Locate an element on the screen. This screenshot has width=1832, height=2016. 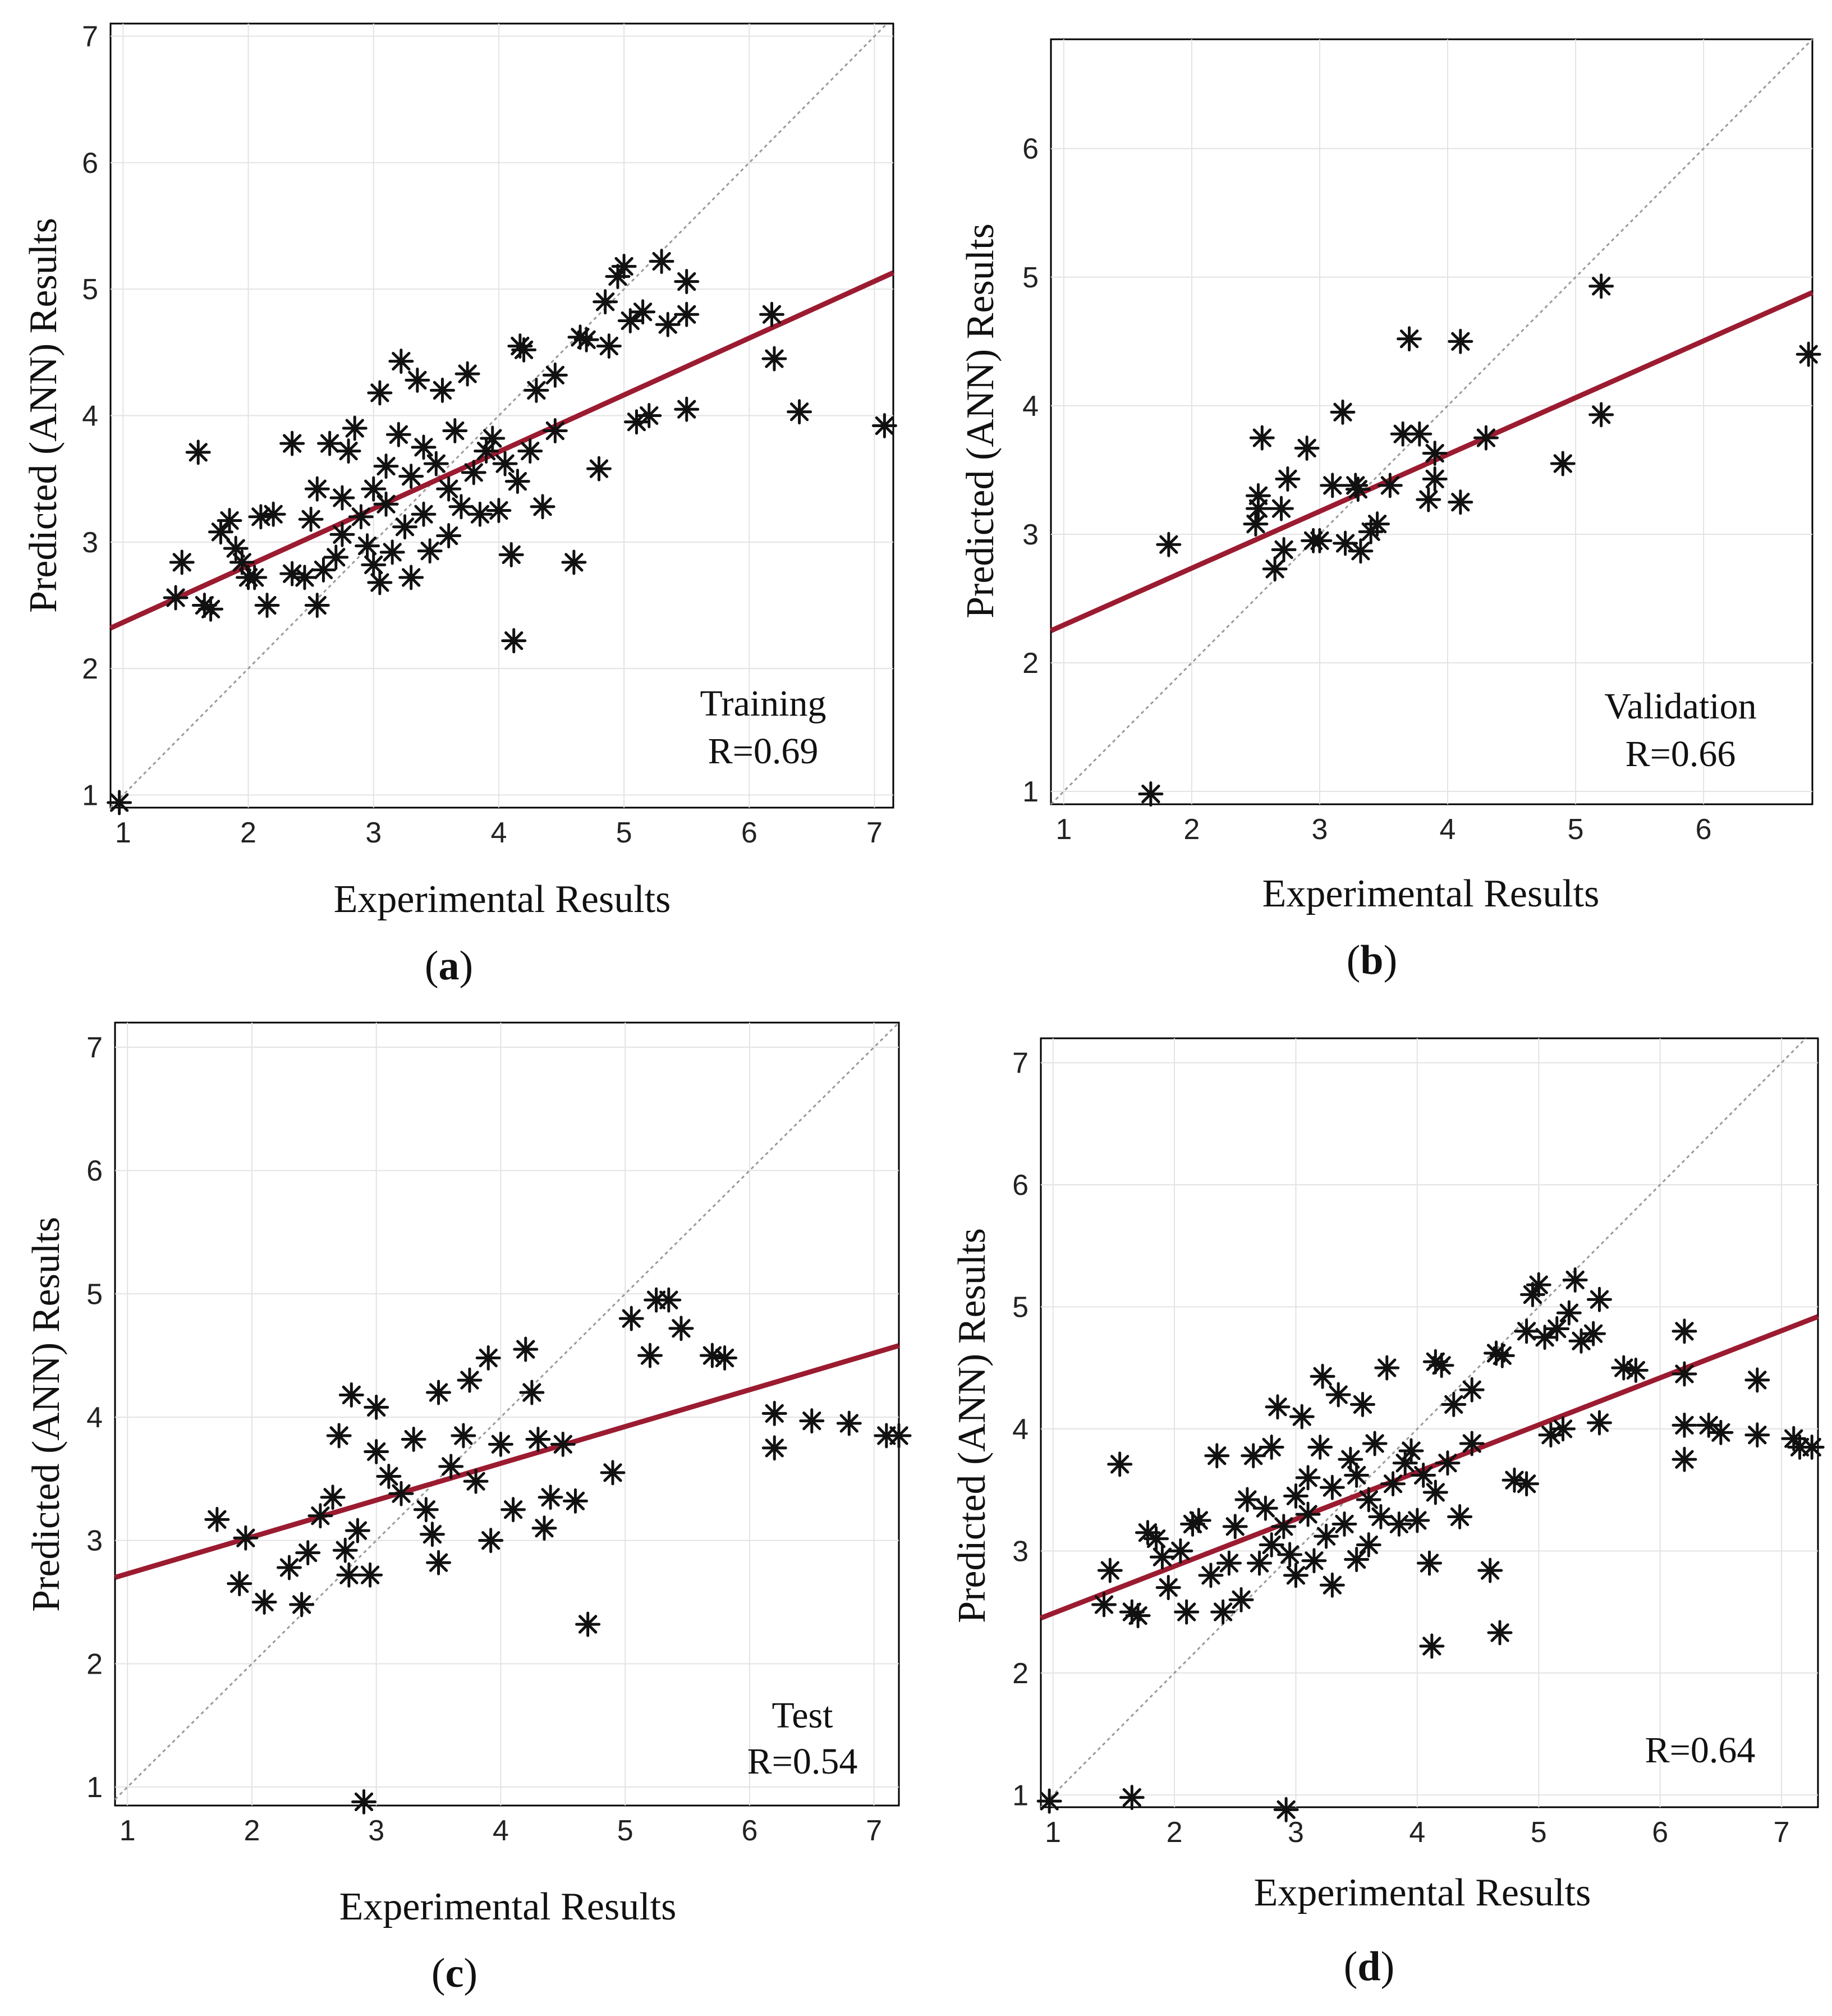
panel-label: (c) is located at coordinates (454, 1973).